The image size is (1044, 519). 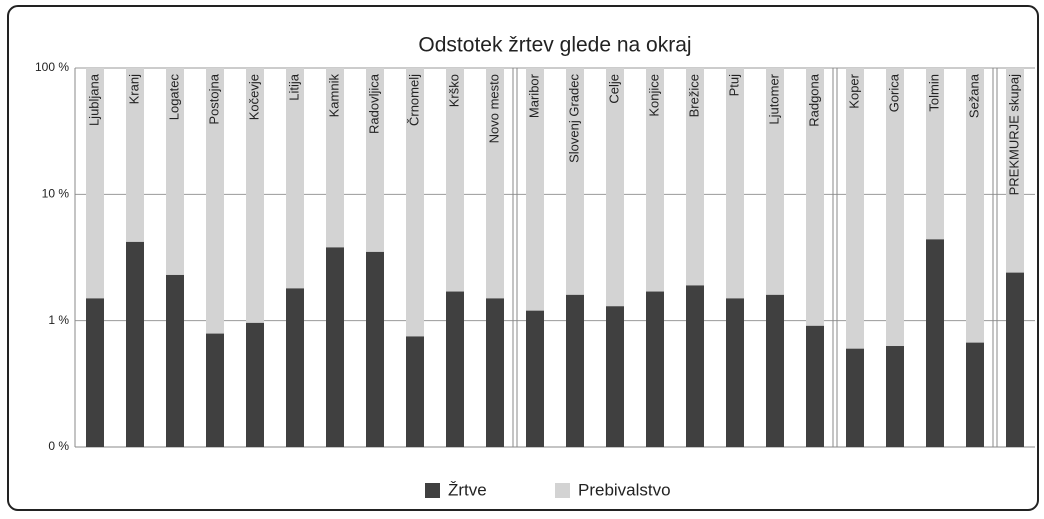 What do you see at coordinates (213, 98) in the screenshot?
I see `category-label: Postojna` at bounding box center [213, 98].